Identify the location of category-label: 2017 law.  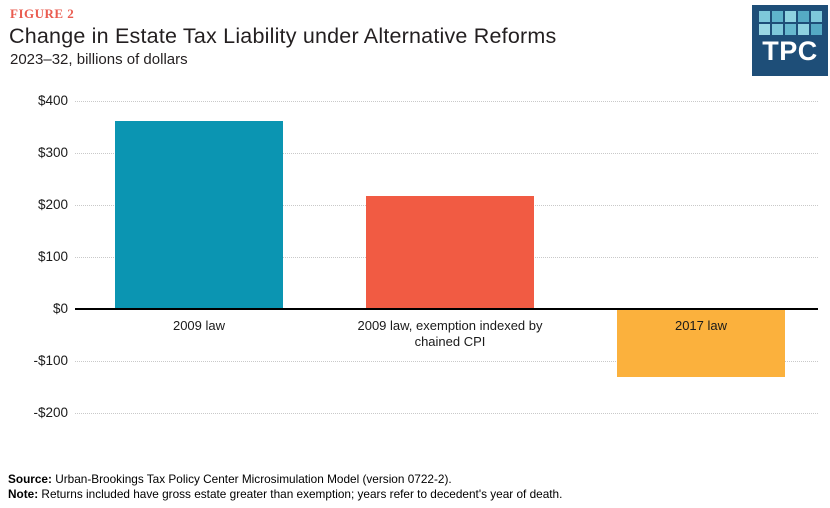
(701, 325).